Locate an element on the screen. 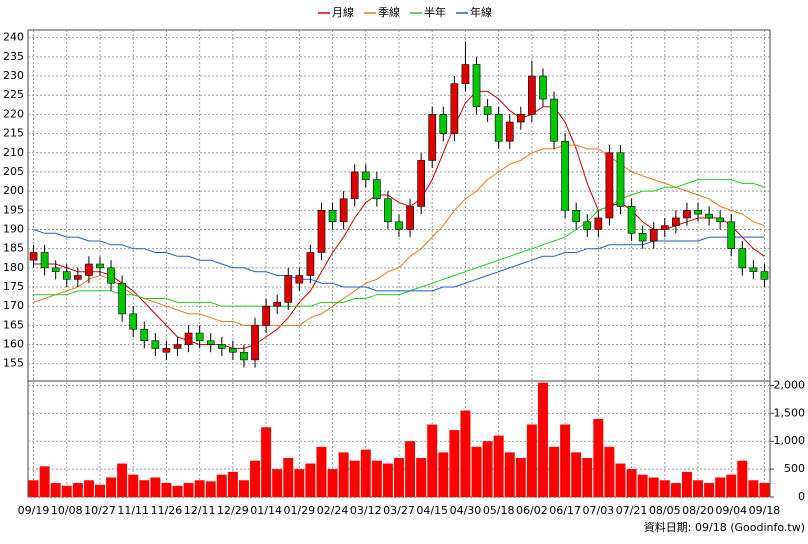  y-tick-label: 195 is located at coordinates (13, 209).